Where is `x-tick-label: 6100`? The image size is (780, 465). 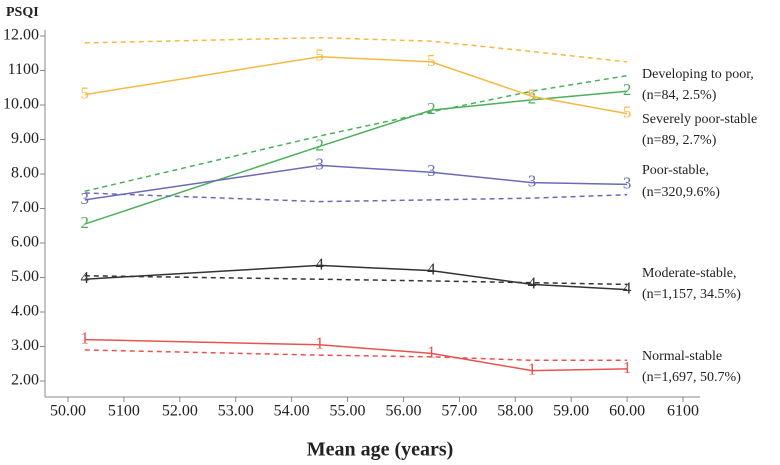
x-tick-label: 6100 is located at coordinates (683, 411).